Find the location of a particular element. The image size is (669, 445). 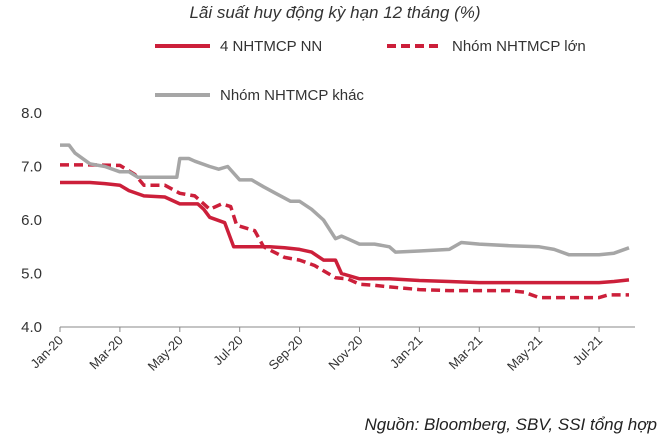

legend-item-2: Nhóm NHTMCP khác is located at coordinates (259, 95).